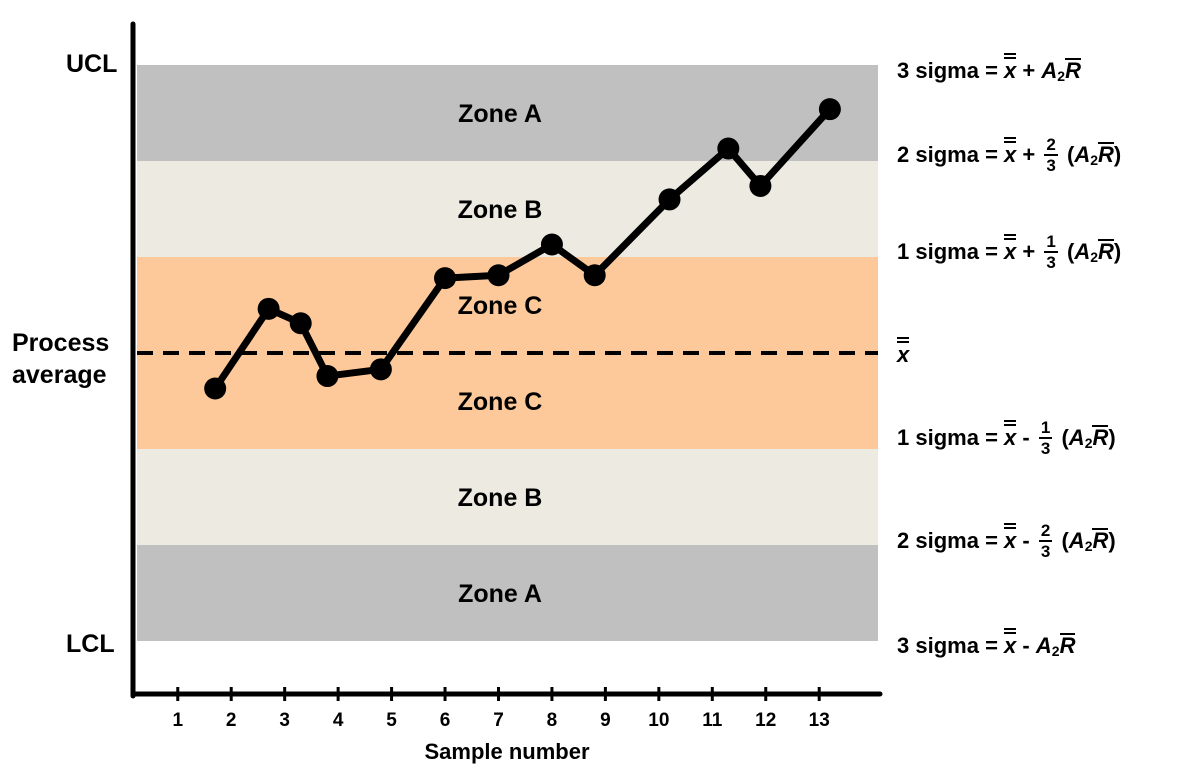  I want to click on x-tick-label: 9, so click(605, 720).